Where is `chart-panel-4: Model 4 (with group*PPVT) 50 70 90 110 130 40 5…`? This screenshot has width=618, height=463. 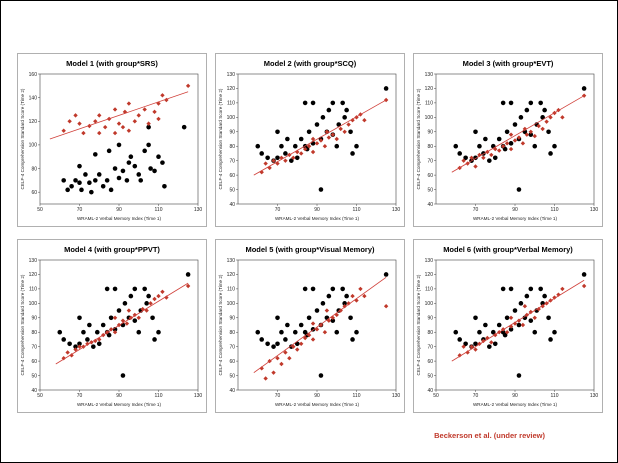
chart-panel-4: Model 4 (with group*PPVT) 50 70 90 110 130 40 5… is located at coordinates (112, 326).